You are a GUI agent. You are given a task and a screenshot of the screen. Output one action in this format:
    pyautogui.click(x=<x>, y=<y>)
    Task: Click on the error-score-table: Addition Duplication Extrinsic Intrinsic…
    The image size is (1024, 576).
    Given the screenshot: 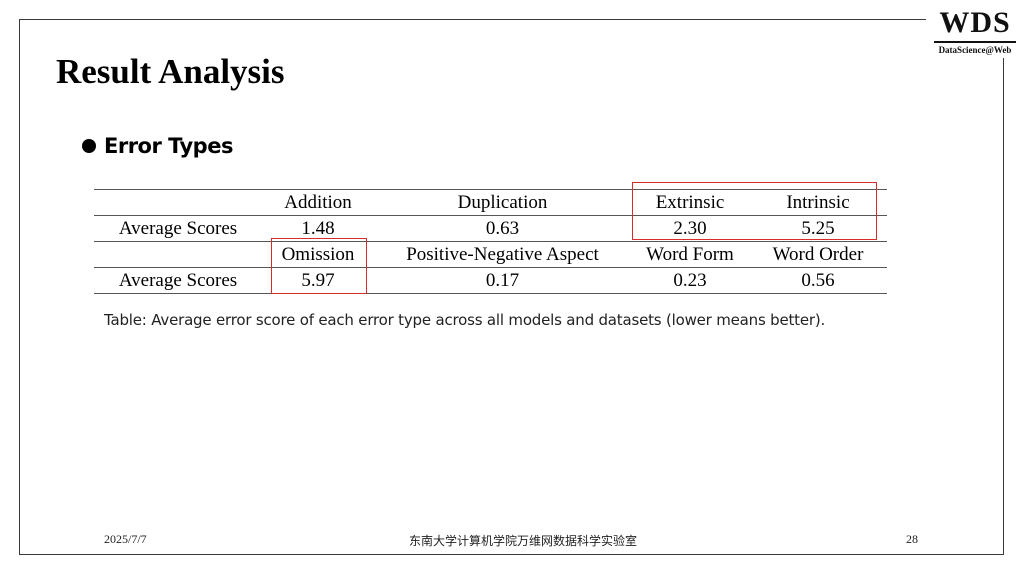 What is the action you would take?
    pyautogui.click(x=490, y=241)
    